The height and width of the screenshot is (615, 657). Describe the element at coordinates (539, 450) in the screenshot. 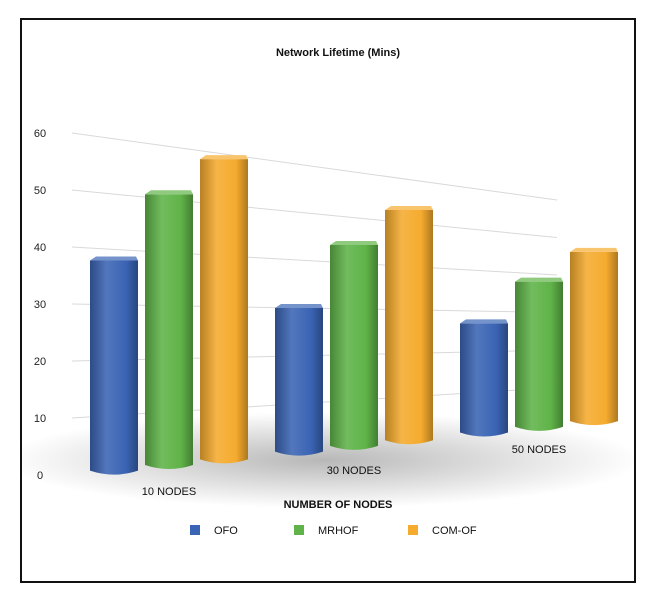

I see `x-tick-label: 50 NODES` at that location.